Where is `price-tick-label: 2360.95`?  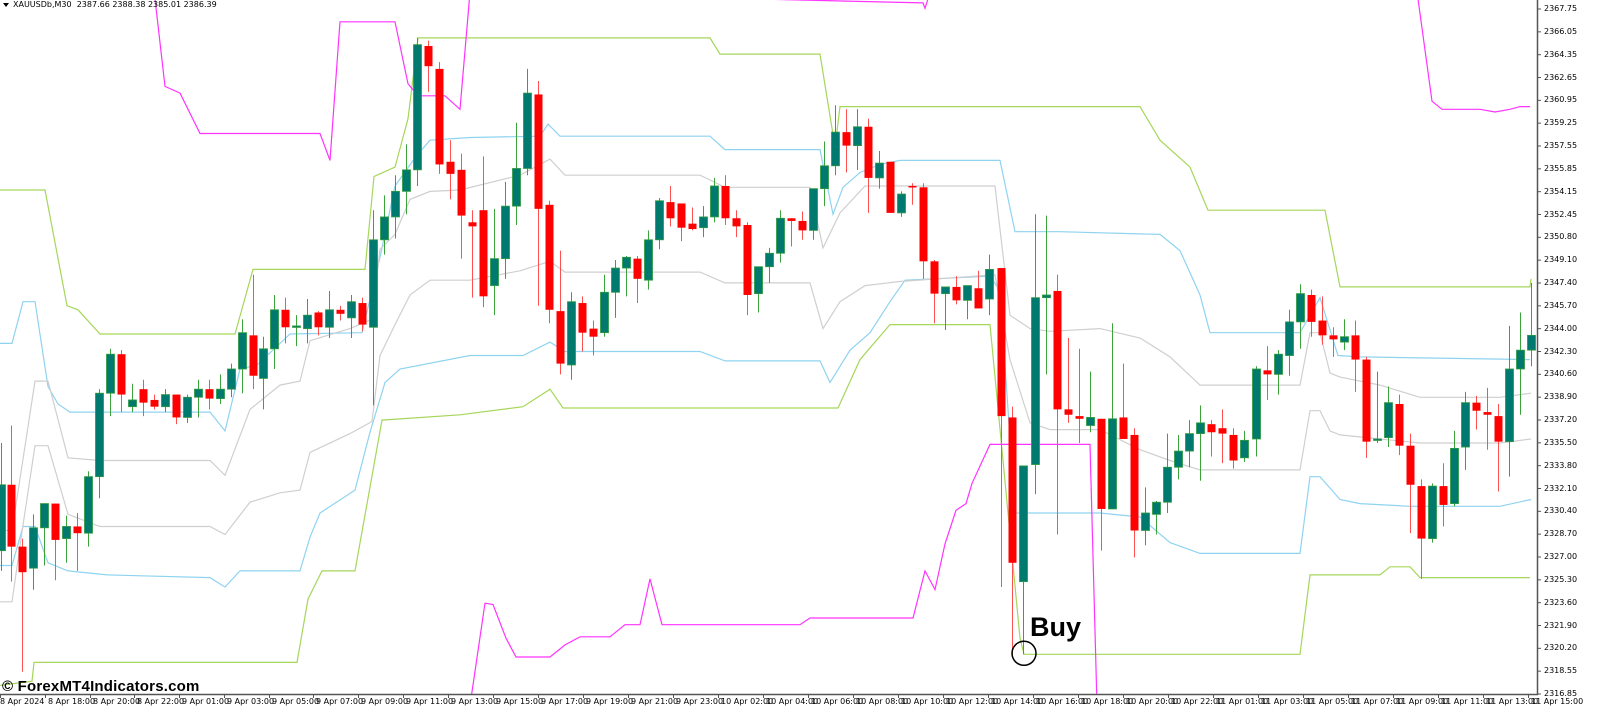
price-tick-label: 2360.95 is located at coordinates (1561, 100).